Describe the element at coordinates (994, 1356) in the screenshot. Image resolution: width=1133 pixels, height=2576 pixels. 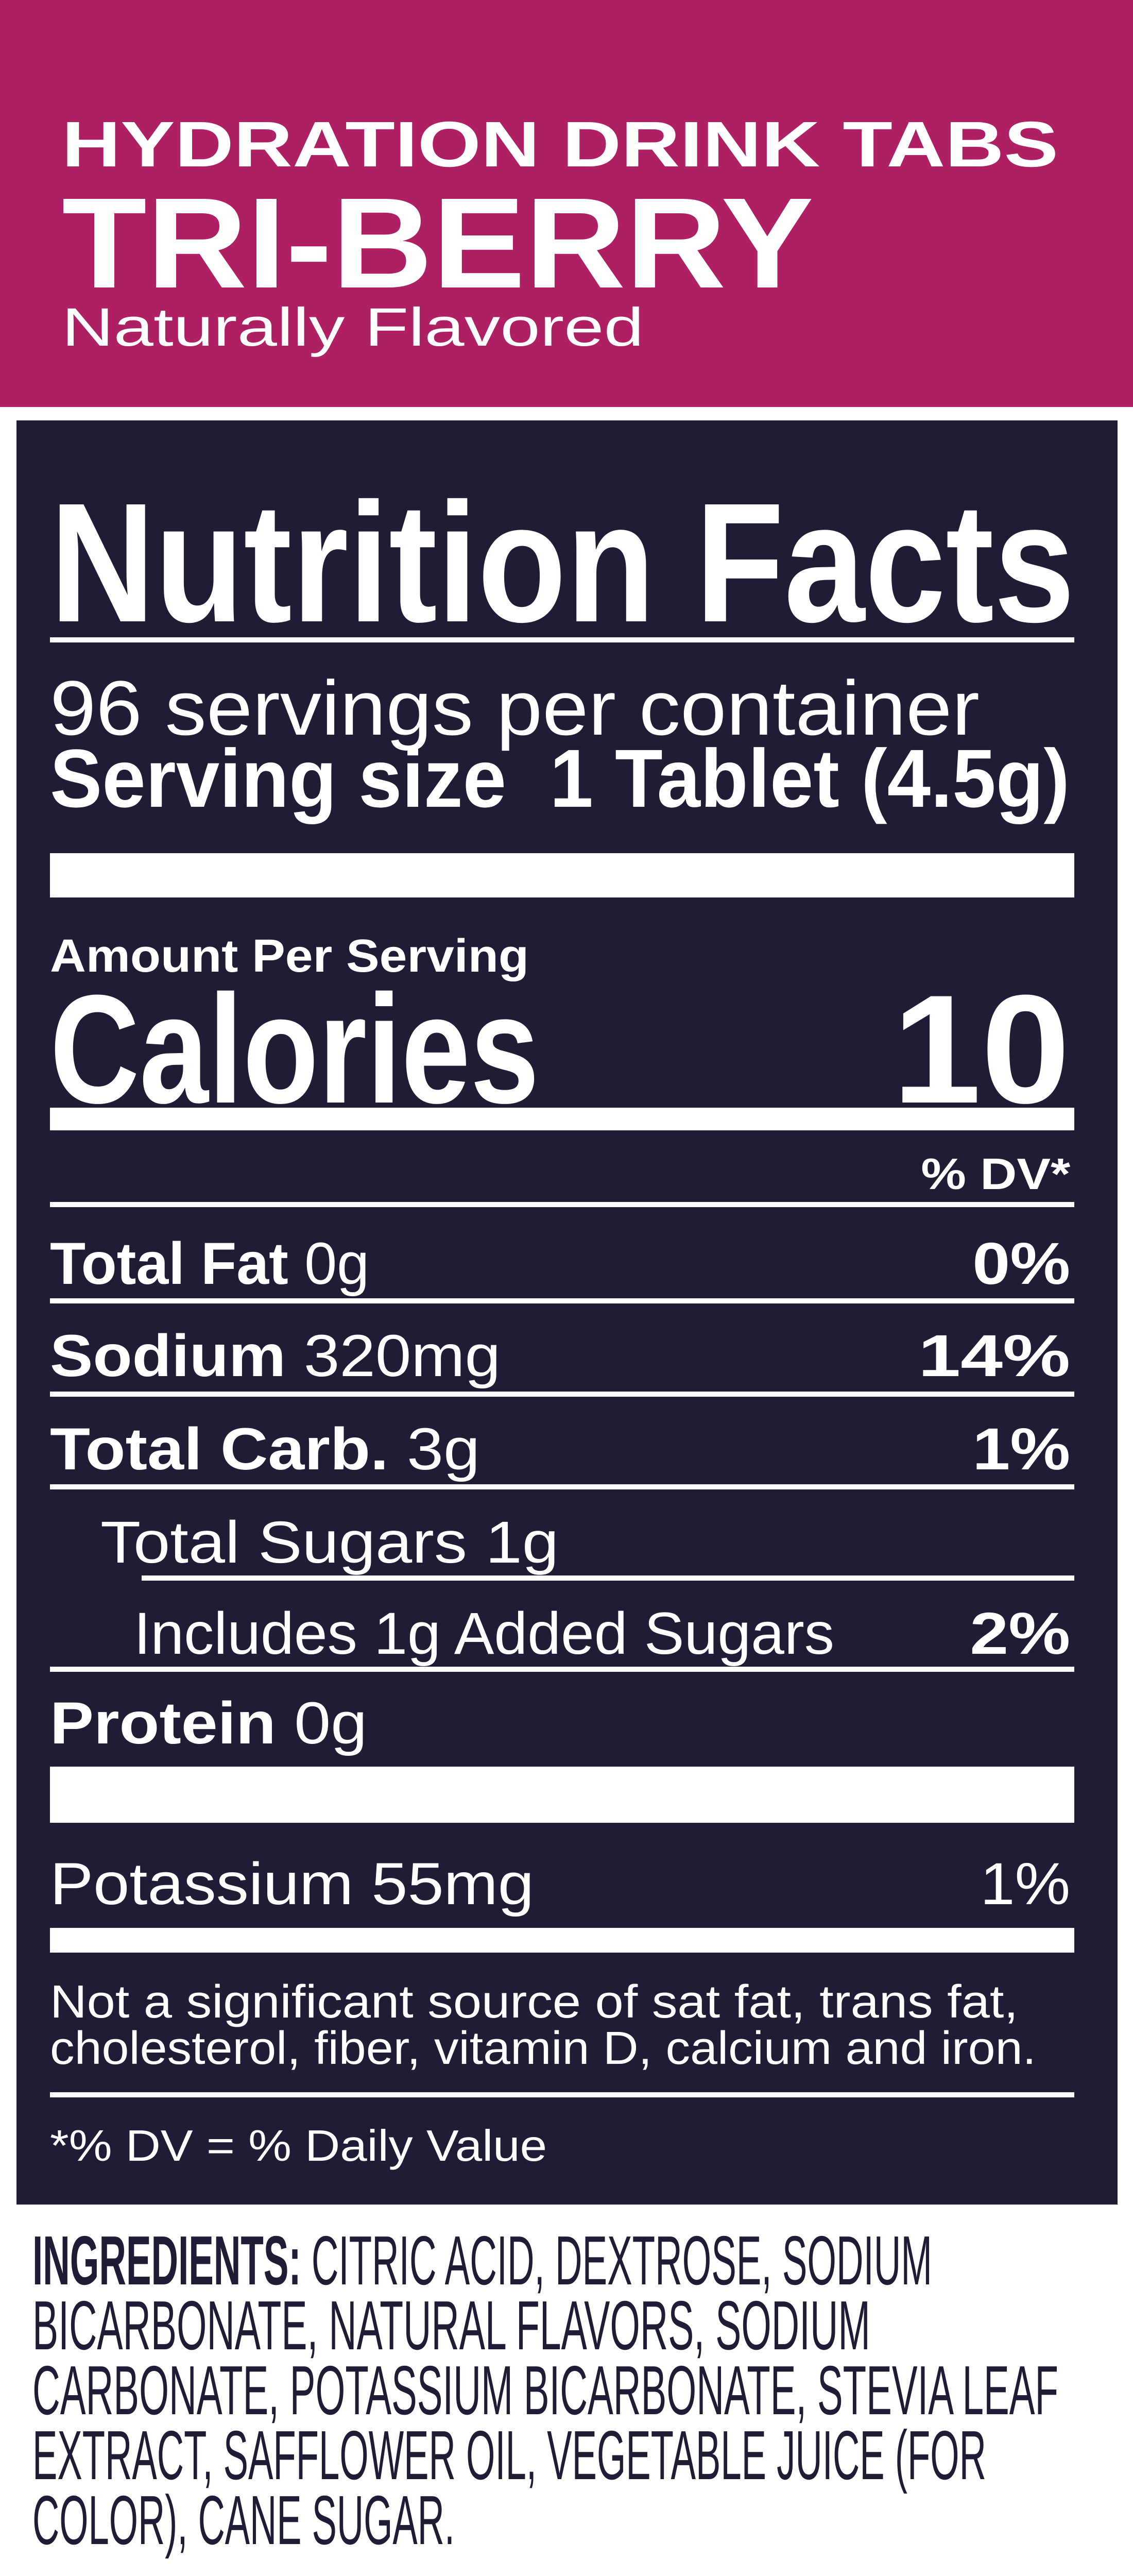
I see `dv-sodium: 14%` at that location.